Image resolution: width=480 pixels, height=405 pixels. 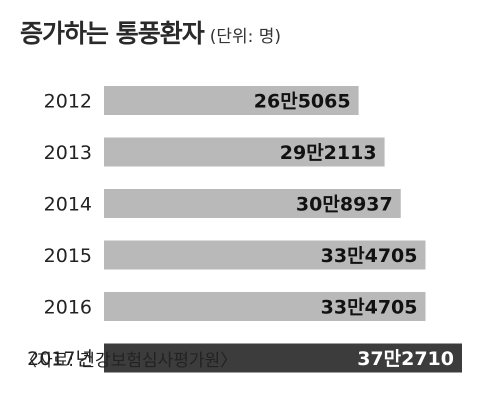 What do you see at coordinates (231, 100) in the screenshot?
I see `bar-2012` at bounding box center [231, 100].